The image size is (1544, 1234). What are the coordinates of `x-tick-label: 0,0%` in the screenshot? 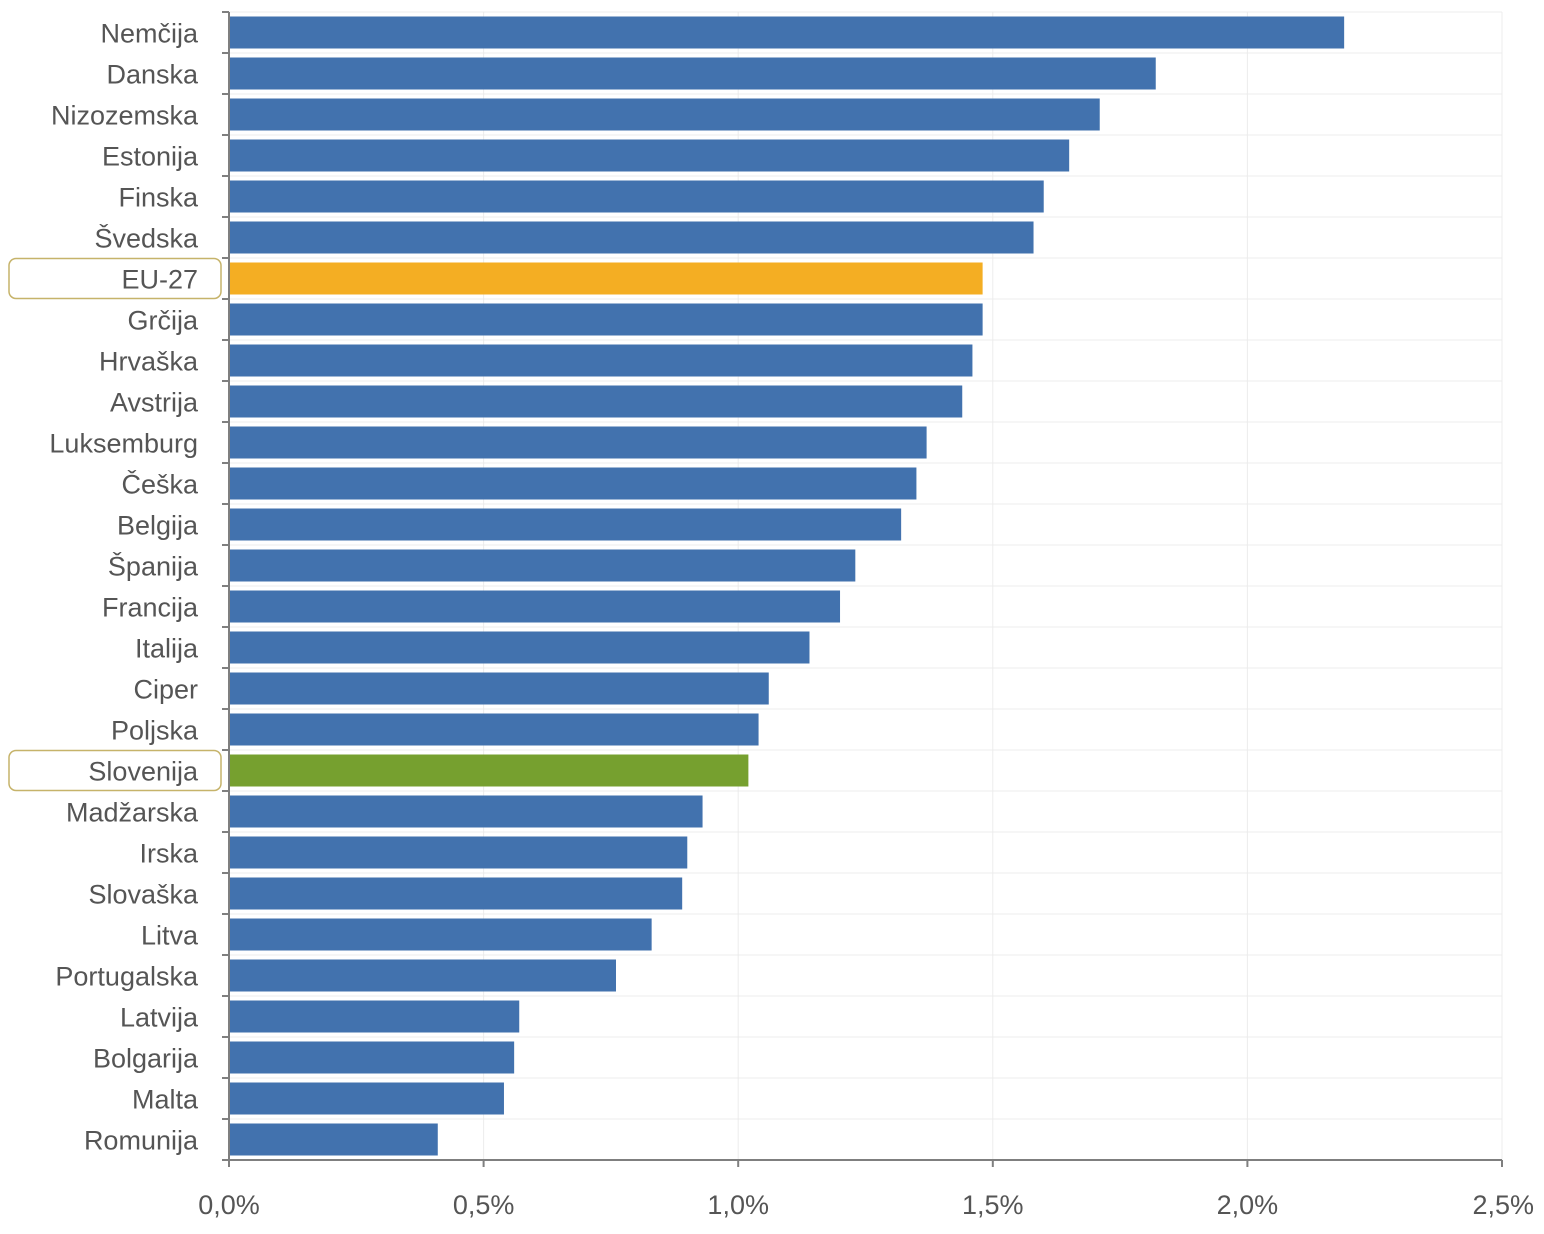 It's located at (229, 1205).